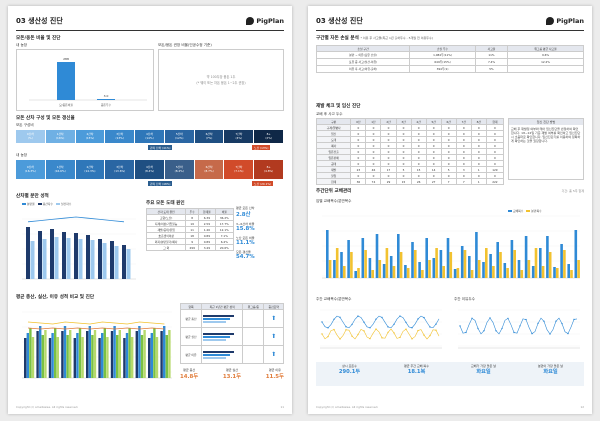  What do you see at coordinates (263, 183) in the screenshot?
I see `old-parity-tag-farm: 노산 (20.1%)` at bounding box center [263, 183].